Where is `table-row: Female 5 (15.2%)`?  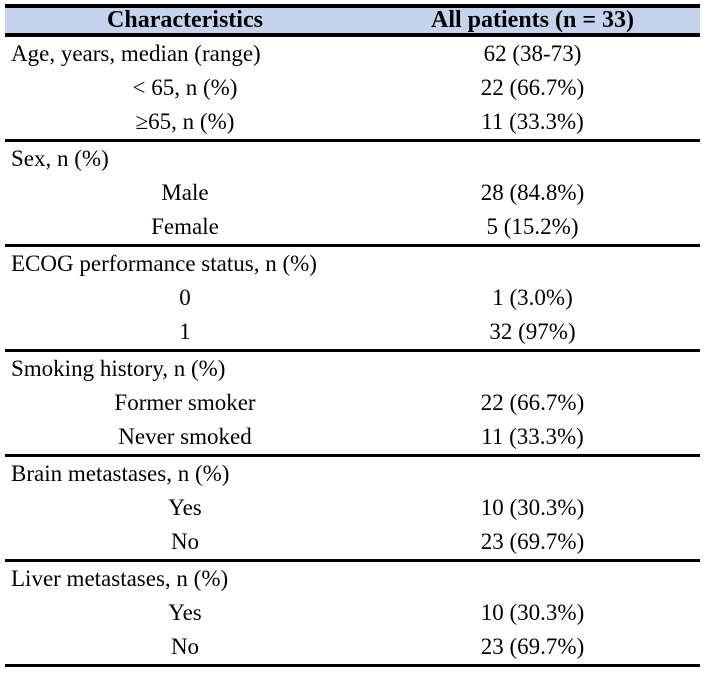 table-row: Female 5 (15.2%) is located at coordinates (352, 227).